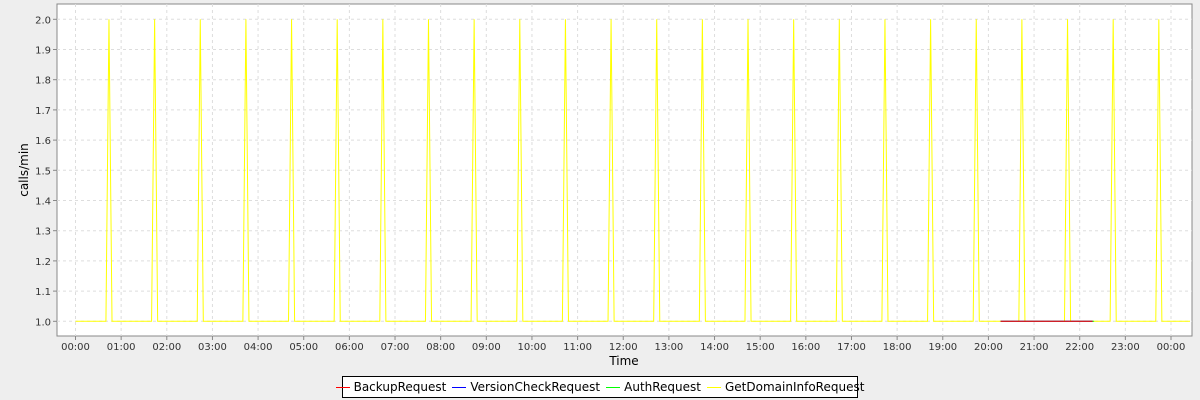 The height and width of the screenshot is (400, 1200). What do you see at coordinates (43, 292) in the screenshot?
I see `y-tick-label: 1.1` at bounding box center [43, 292].